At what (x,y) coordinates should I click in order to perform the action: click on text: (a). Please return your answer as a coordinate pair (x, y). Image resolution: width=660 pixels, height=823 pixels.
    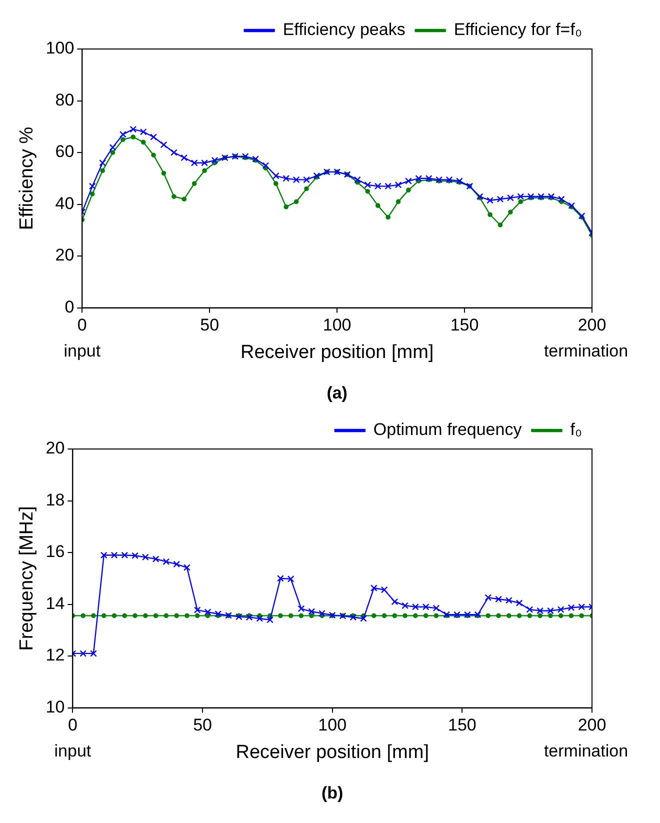
    Looking at the image, I should click on (337, 393).